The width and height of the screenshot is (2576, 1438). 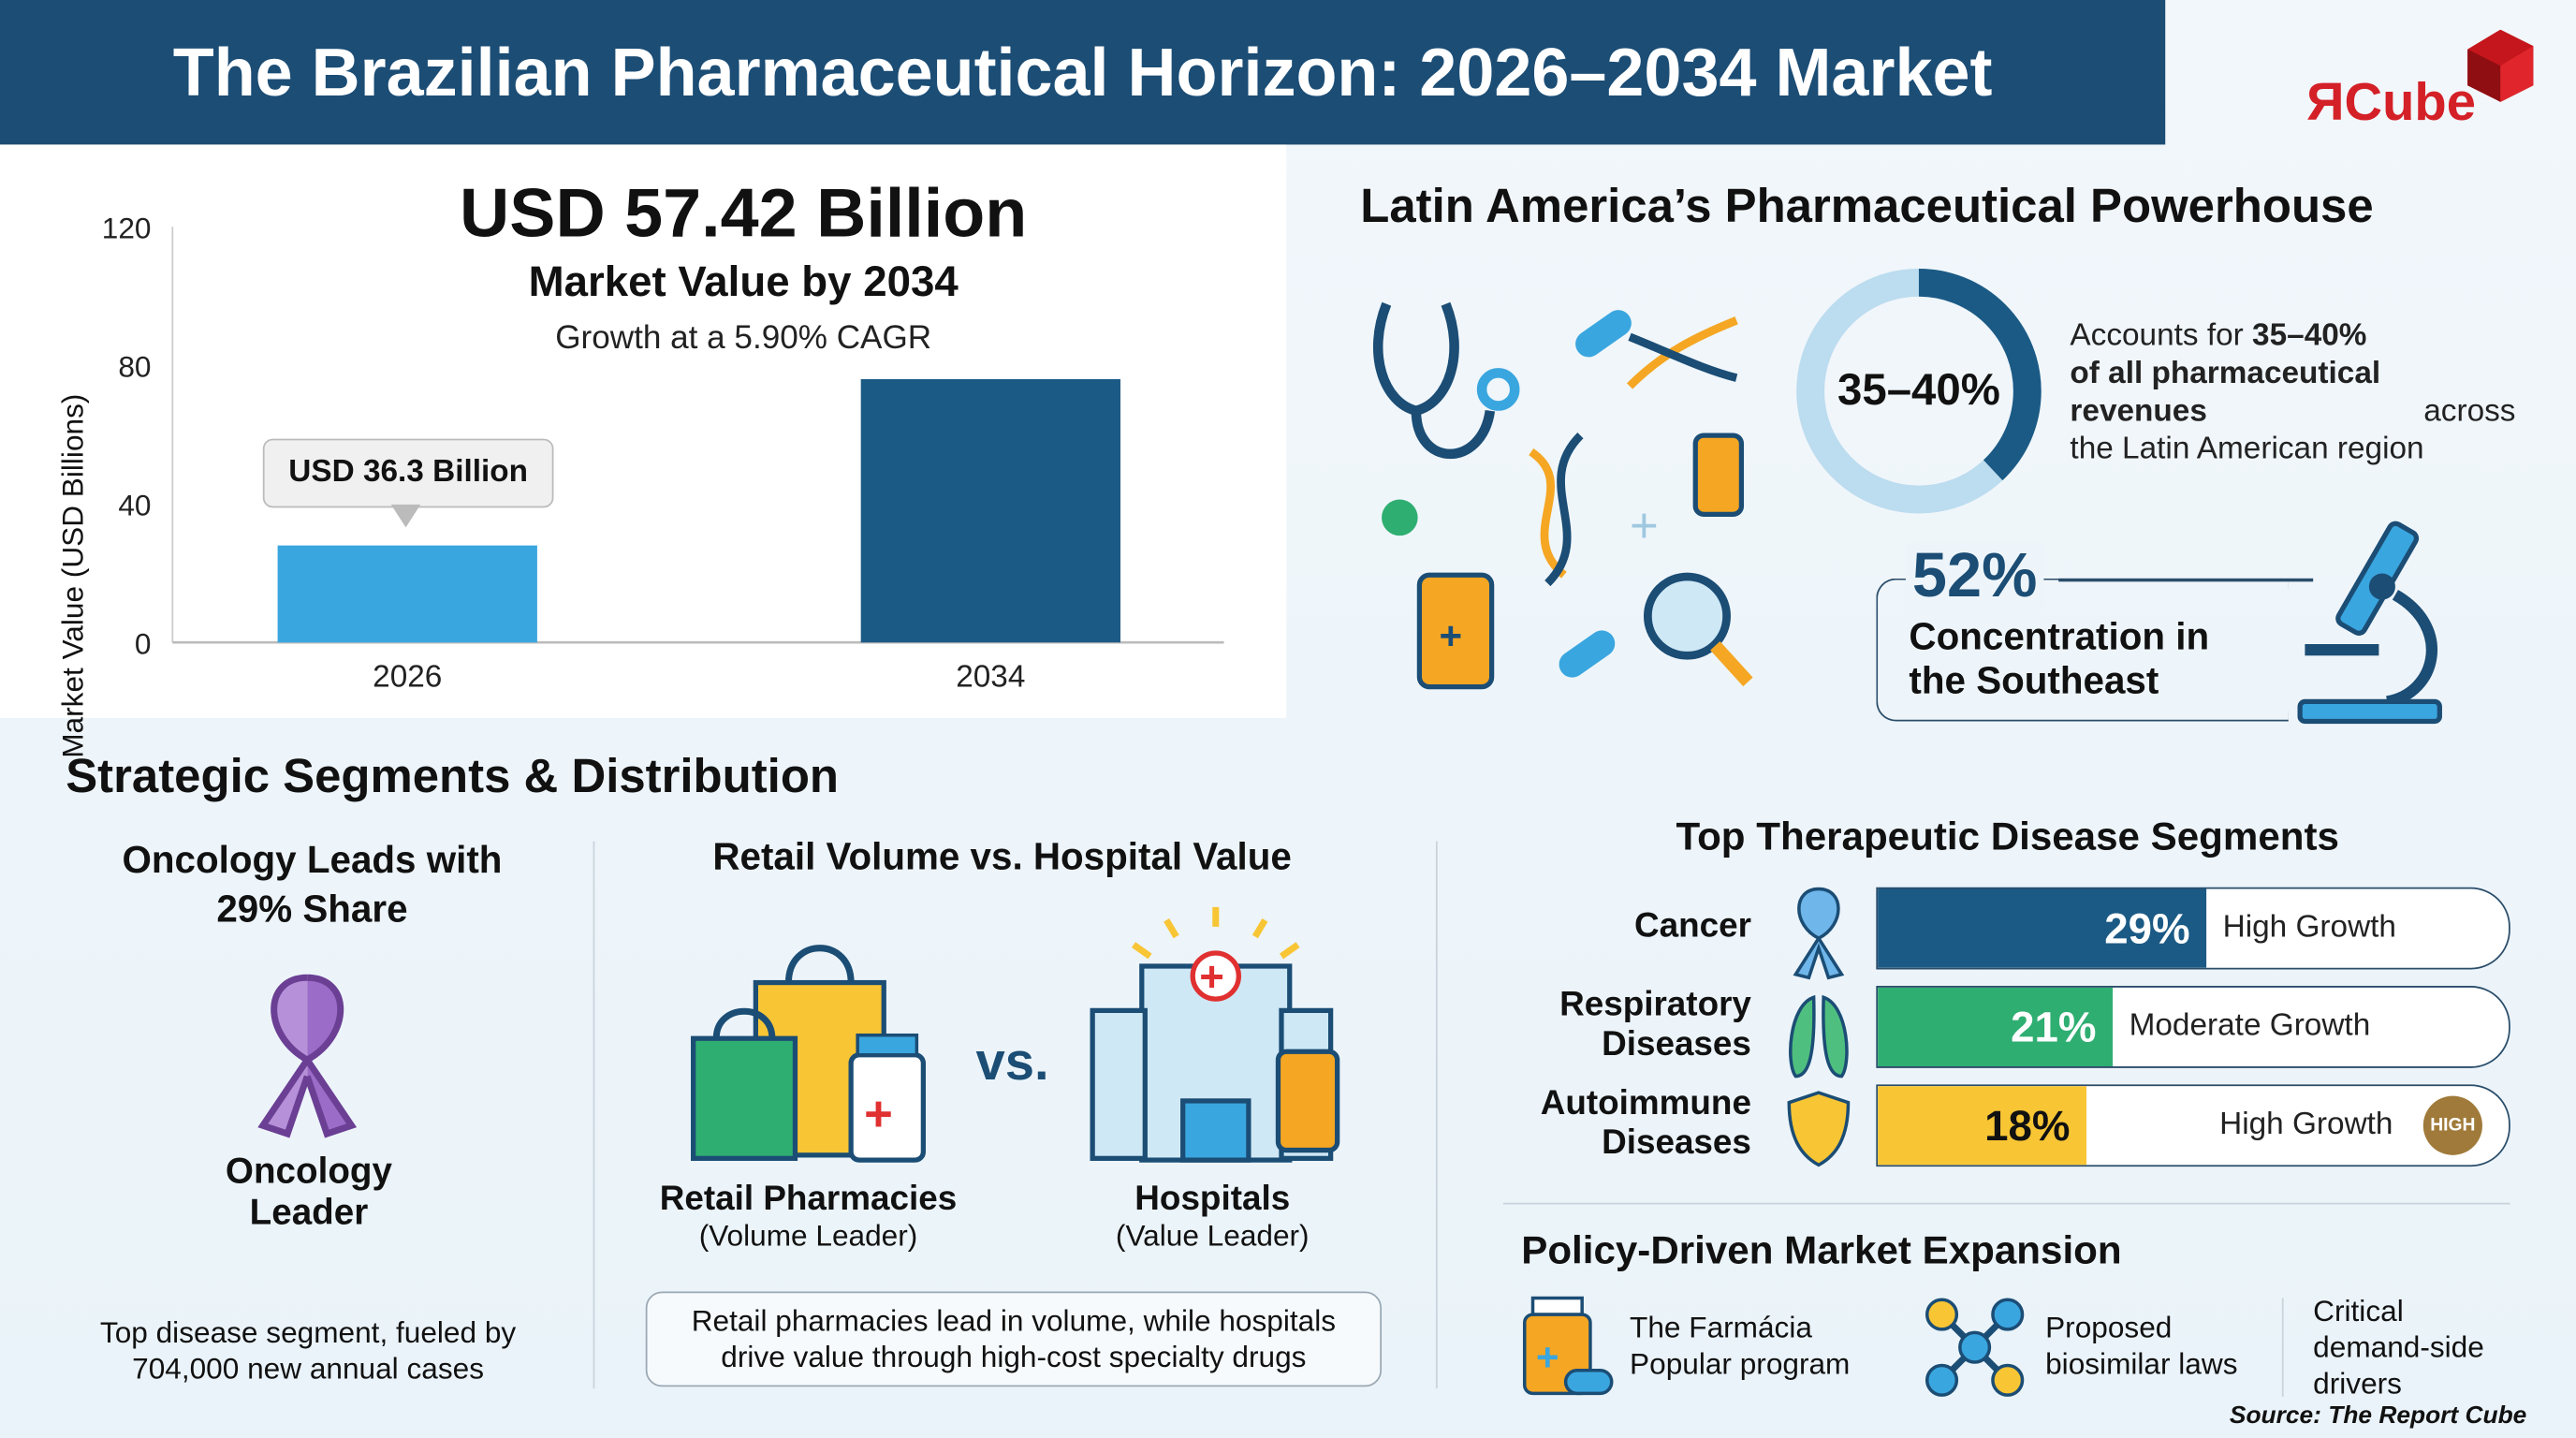 What do you see at coordinates (308, 1191) in the screenshot?
I see `oncology-leader-label: Oncology Leader` at bounding box center [308, 1191].